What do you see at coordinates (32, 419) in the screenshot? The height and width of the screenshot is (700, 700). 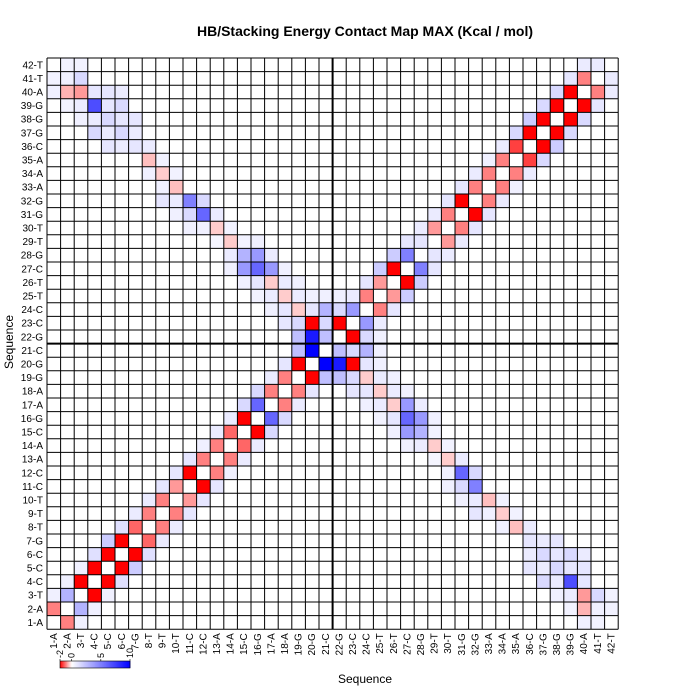 I see `y-tick-label: 16-G` at bounding box center [32, 419].